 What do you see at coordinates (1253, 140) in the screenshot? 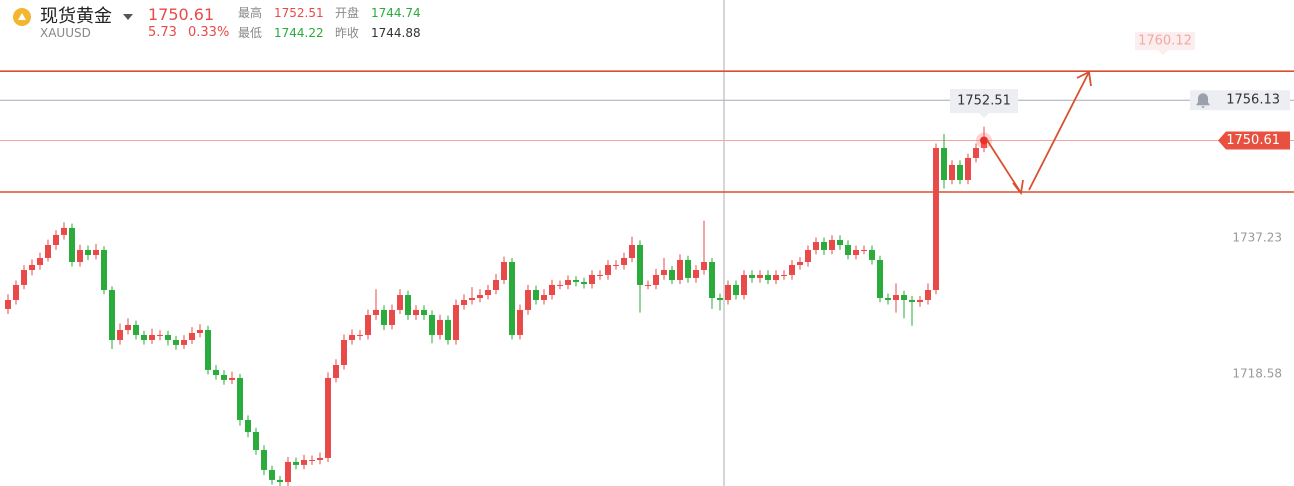
I see `price-tag-label: 1750.61` at bounding box center [1253, 140].